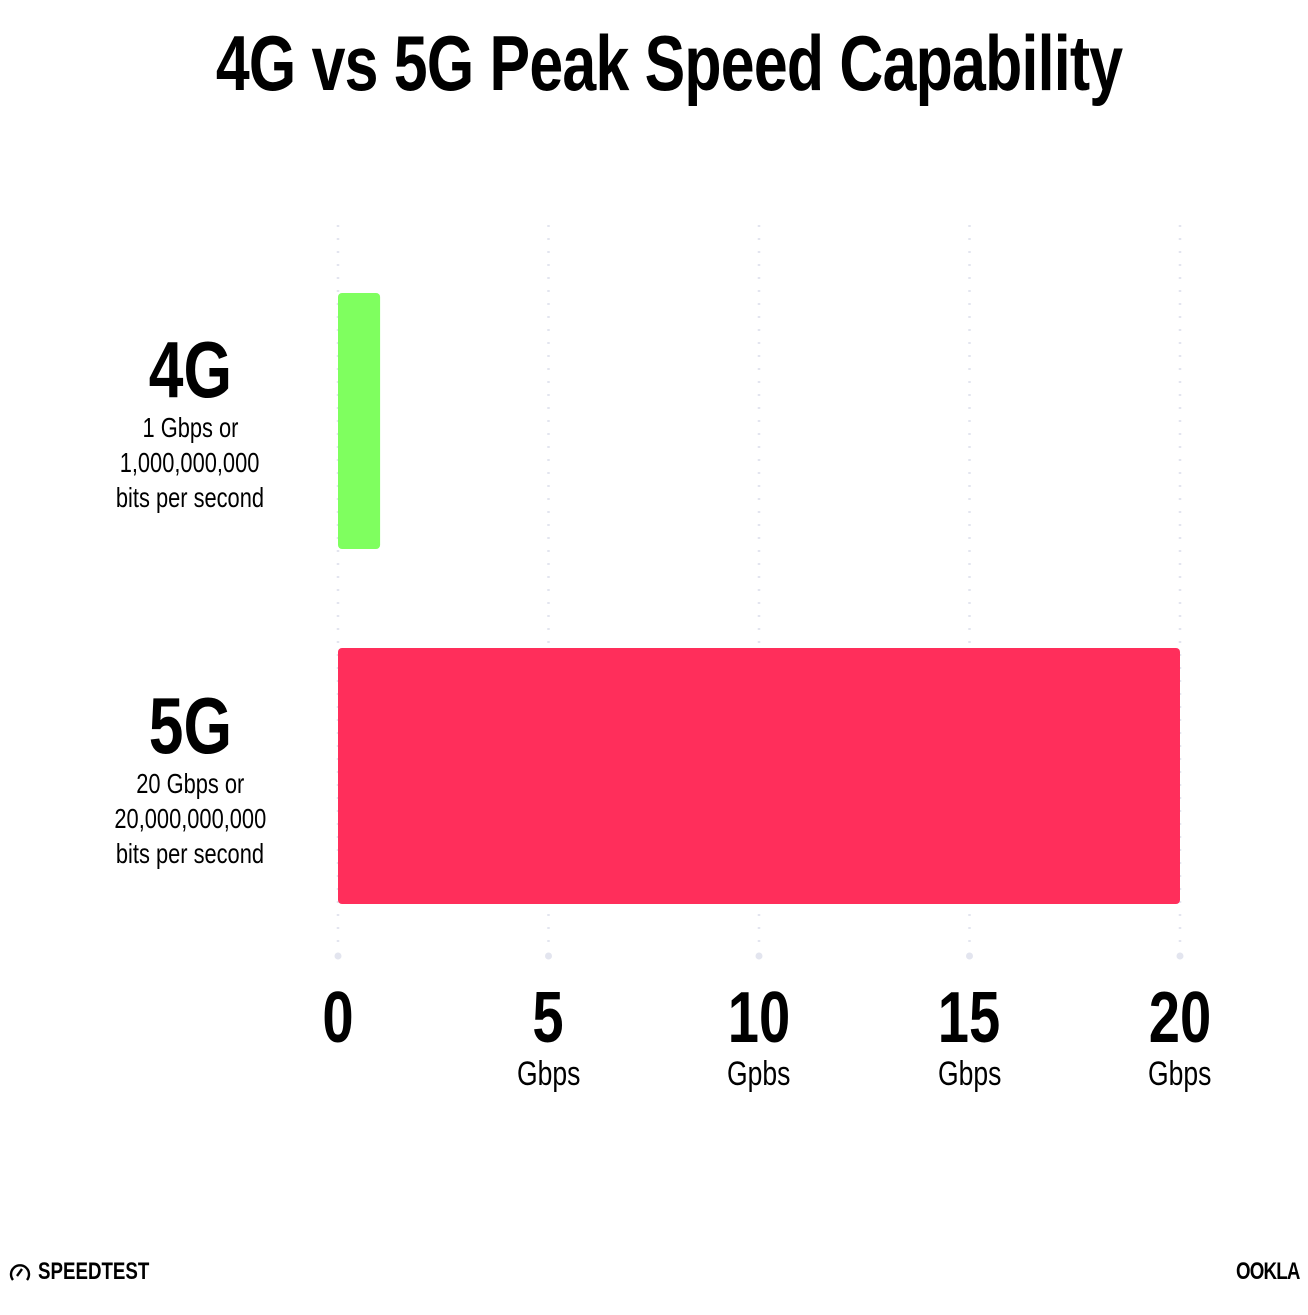  I want to click on tick-unit: Gpbs, so click(759, 1074).